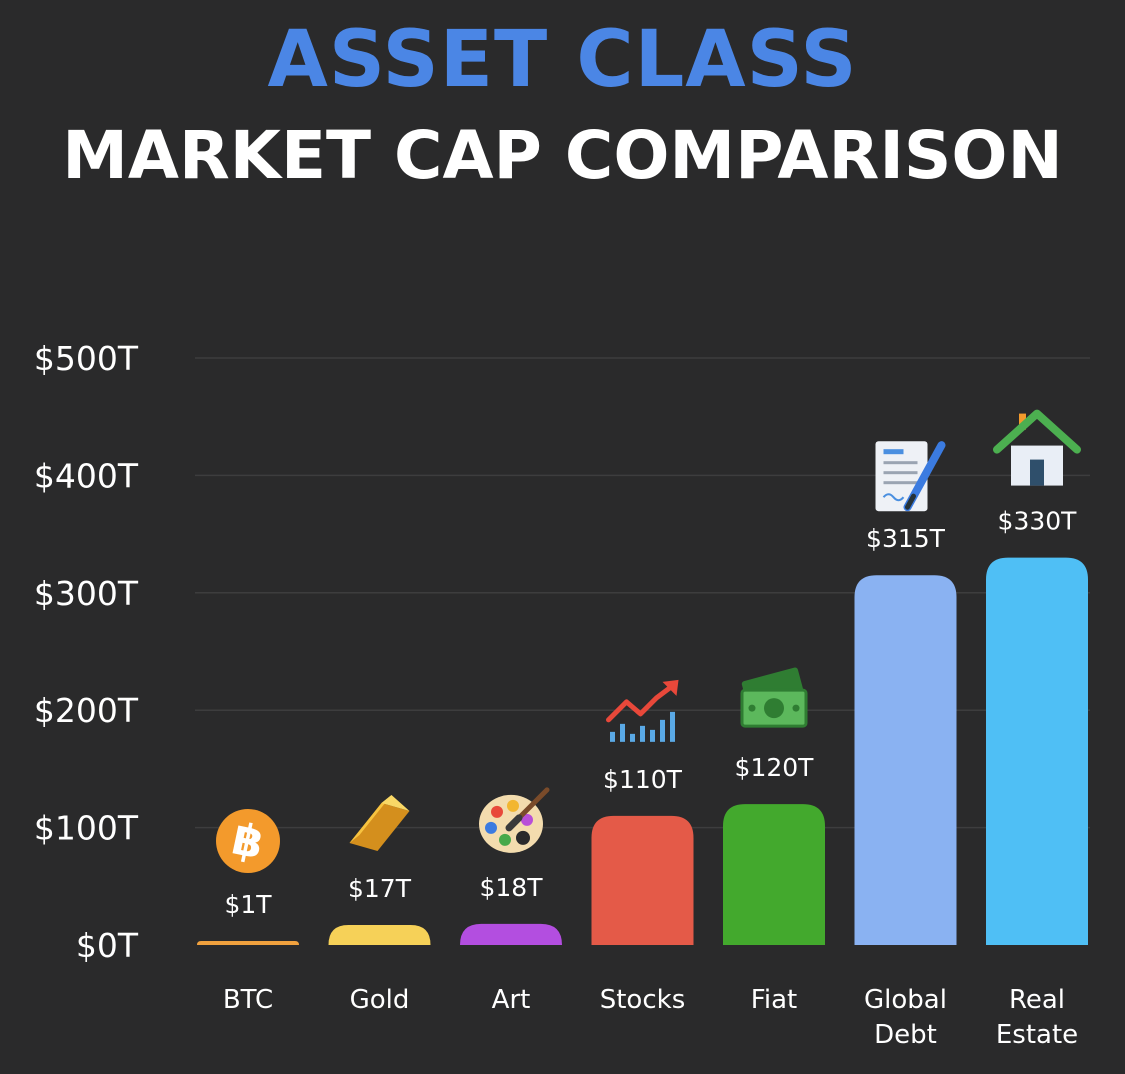 The image size is (1125, 1074). Describe the element at coordinates (380, 1000) in the screenshot. I see `category-label-gold: Gold` at that location.